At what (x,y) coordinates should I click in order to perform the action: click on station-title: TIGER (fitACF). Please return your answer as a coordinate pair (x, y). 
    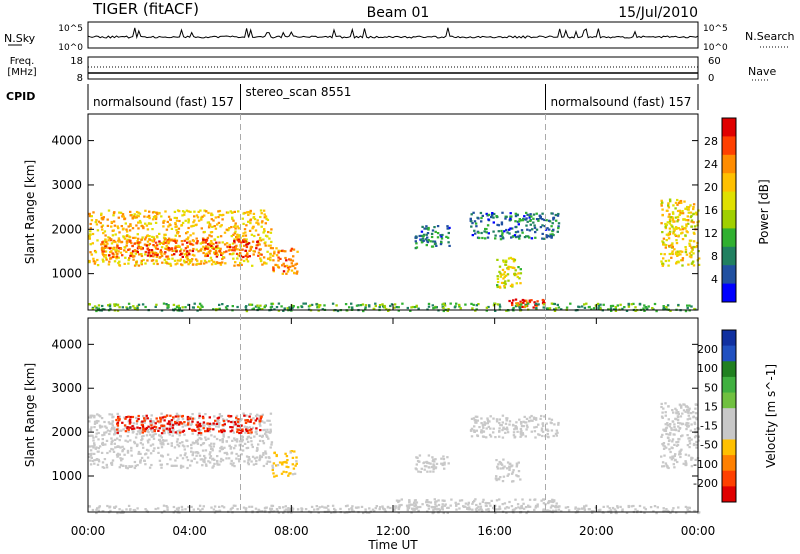
    Looking at the image, I should click on (145, 9).